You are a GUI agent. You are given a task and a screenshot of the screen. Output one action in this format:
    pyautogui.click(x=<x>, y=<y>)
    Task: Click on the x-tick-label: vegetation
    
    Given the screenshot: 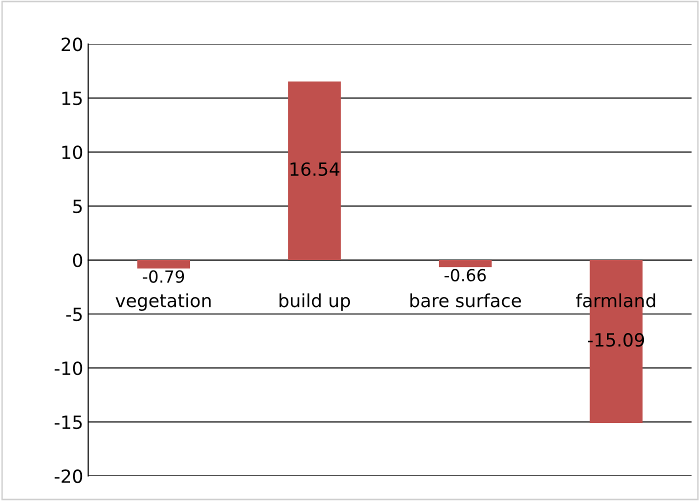 What is the action you would take?
    pyautogui.click(x=163, y=302)
    